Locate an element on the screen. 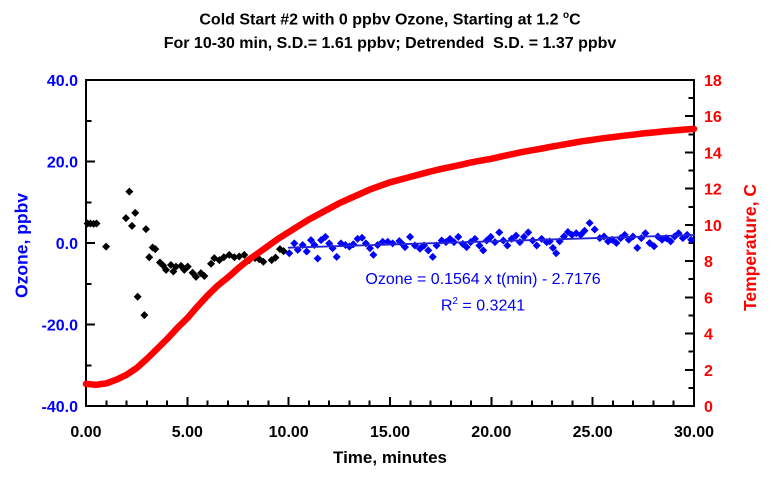 Image resolution: width=776 pixels, height=483 pixels. ozone-trend-line is located at coordinates (491, 241).